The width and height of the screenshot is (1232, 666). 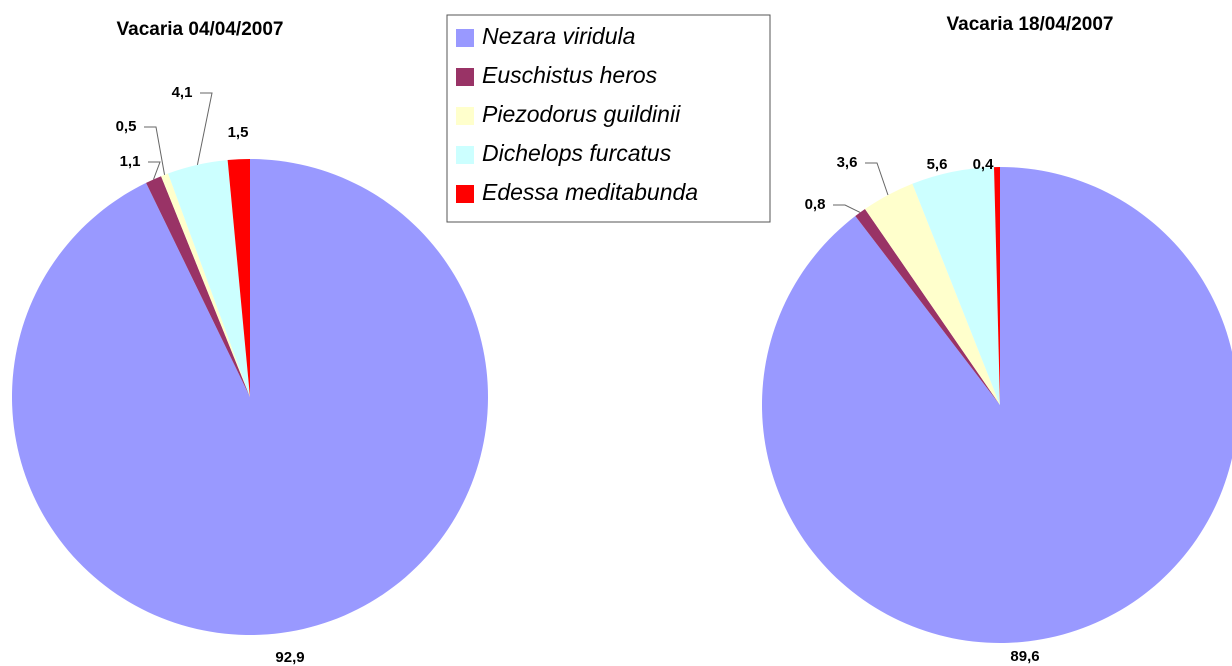 I want to click on legend-box, so click(x=608, y=118).